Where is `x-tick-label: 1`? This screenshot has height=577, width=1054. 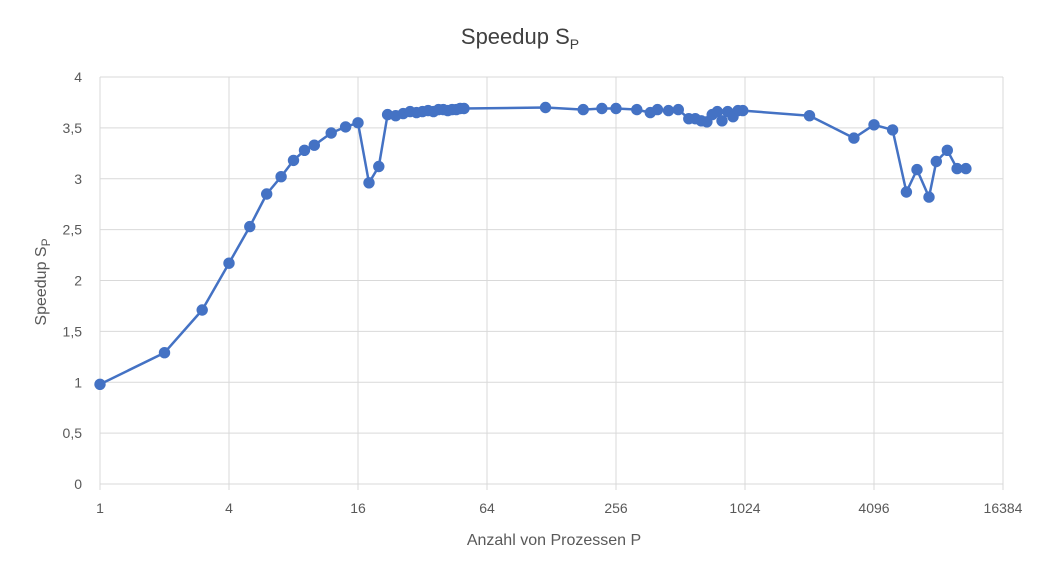 x-tick-label: 1 is located at coordinates (100, 508).